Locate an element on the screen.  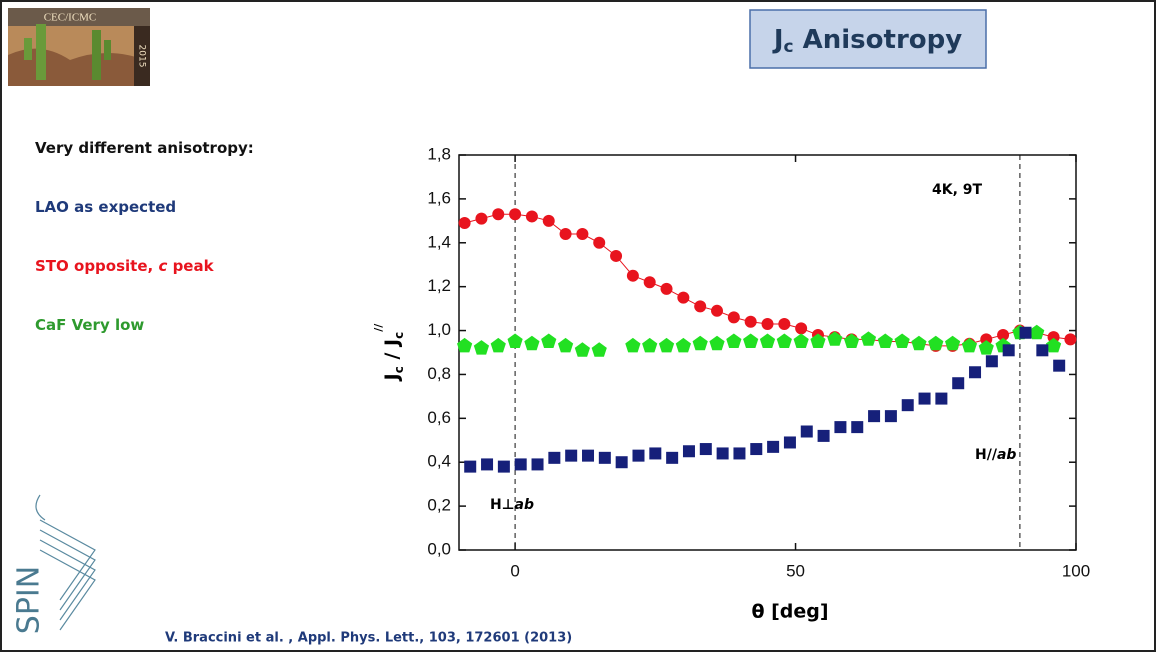
annotation: H//ab is located at coordinates (995, 455).